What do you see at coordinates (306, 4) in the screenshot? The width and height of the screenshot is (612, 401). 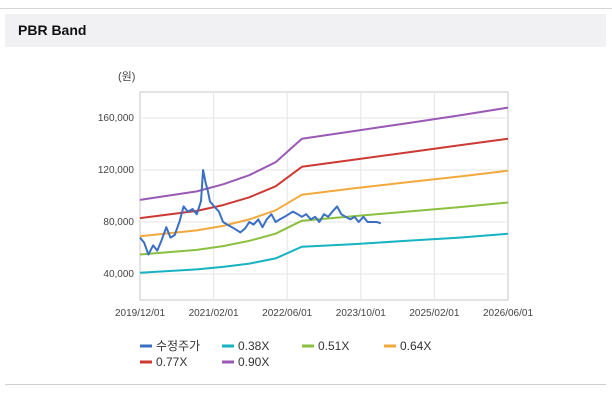 I see `top-divider` at bounding box center [306, 4].